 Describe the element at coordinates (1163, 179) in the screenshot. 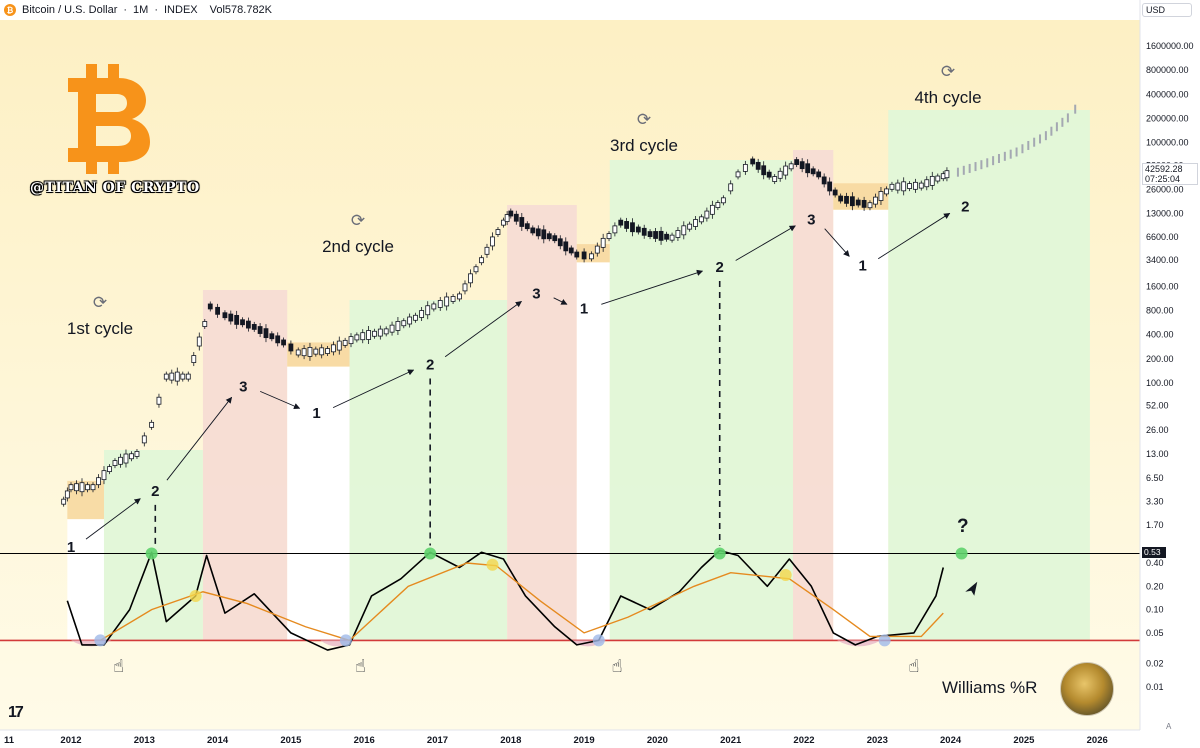

I see `bar-countdown: 07:25:04` at that location.